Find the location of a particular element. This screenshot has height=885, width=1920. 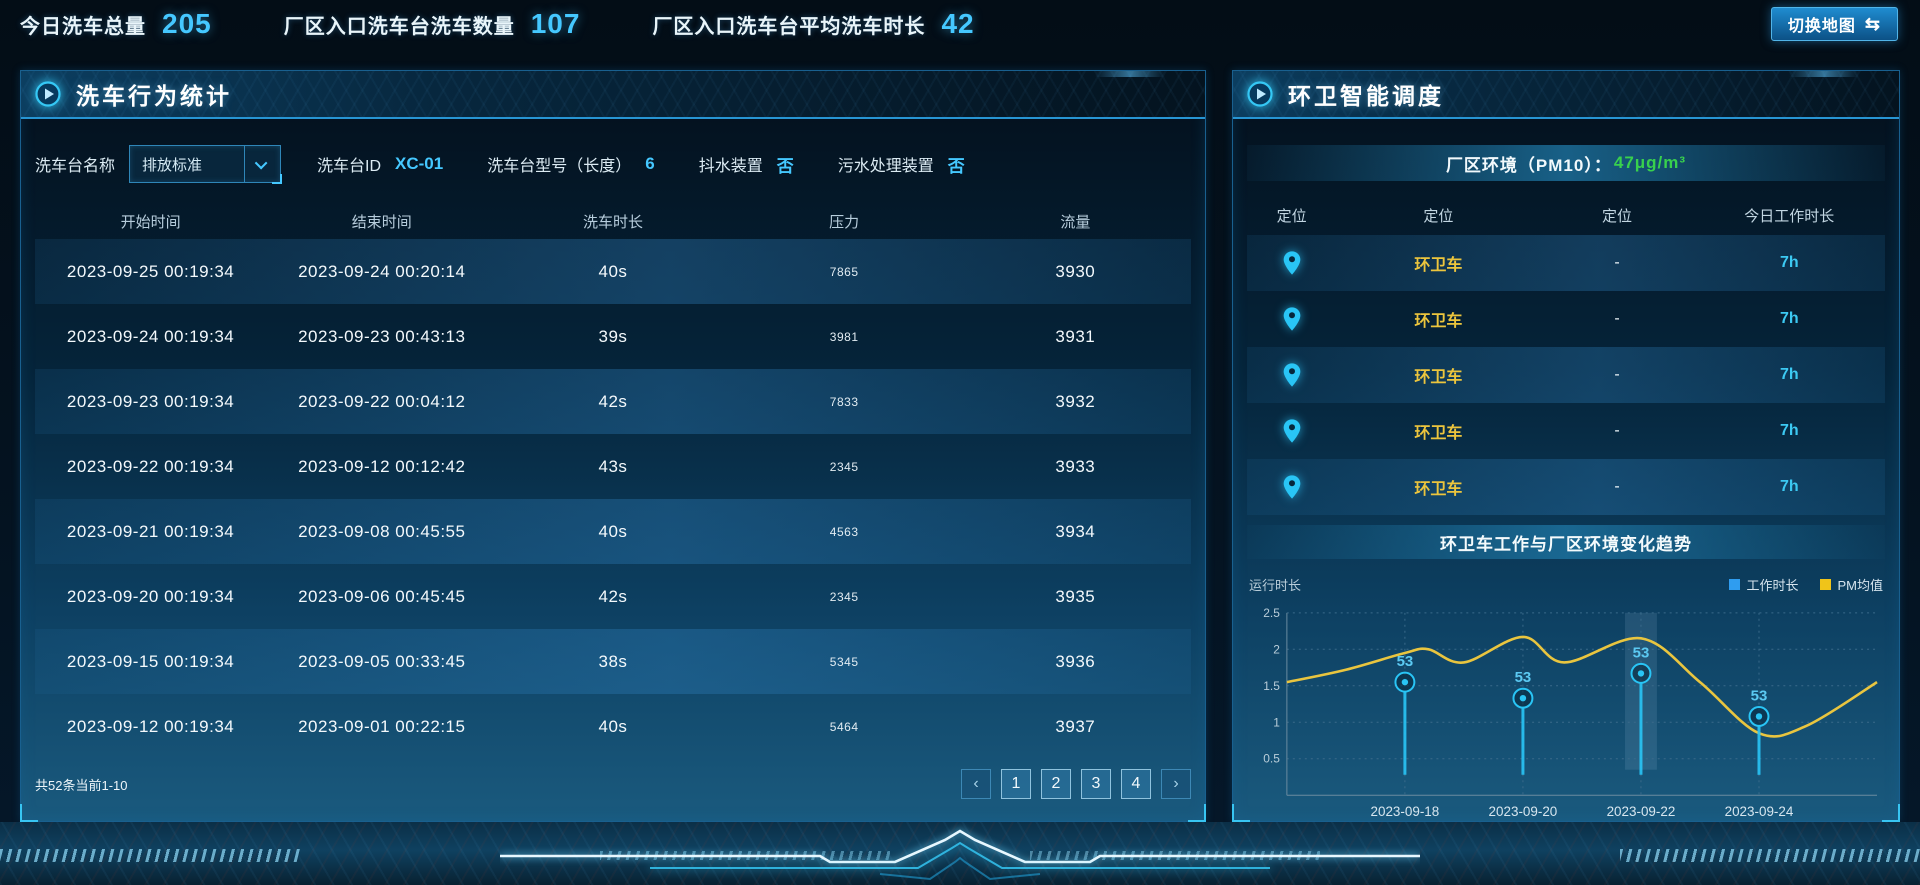

legend-item: PM均值 is located at coordinates (1851, 584).